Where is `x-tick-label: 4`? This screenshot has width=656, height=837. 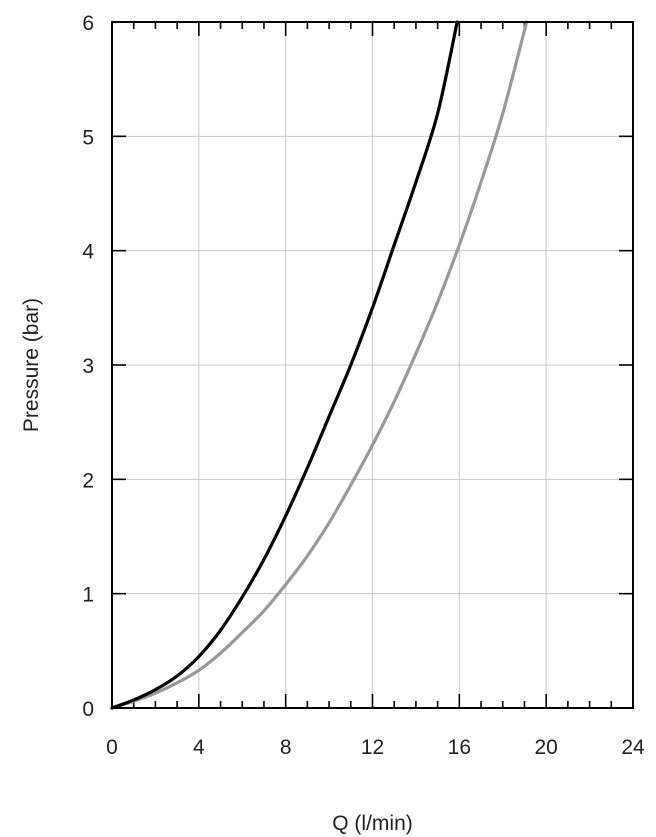
x-tick-label: 4 is located at coordinates (199, 747).